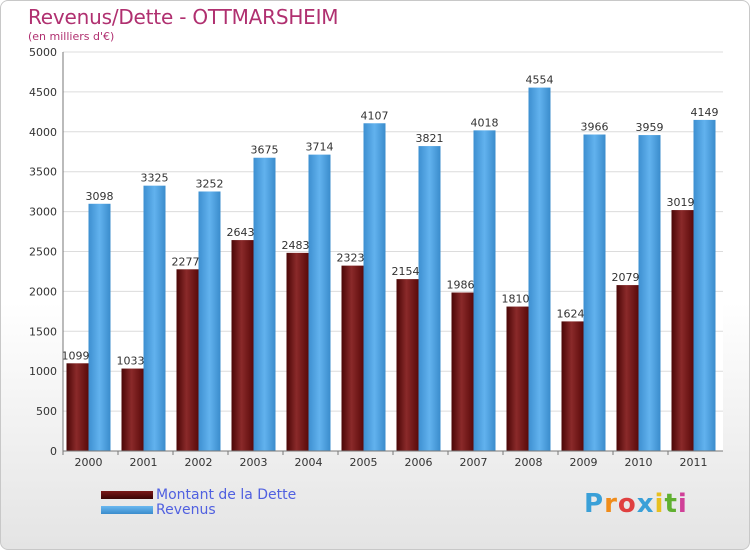 The image size is (750, 550). I want to click on logo-letter: P, so click(594, 504).